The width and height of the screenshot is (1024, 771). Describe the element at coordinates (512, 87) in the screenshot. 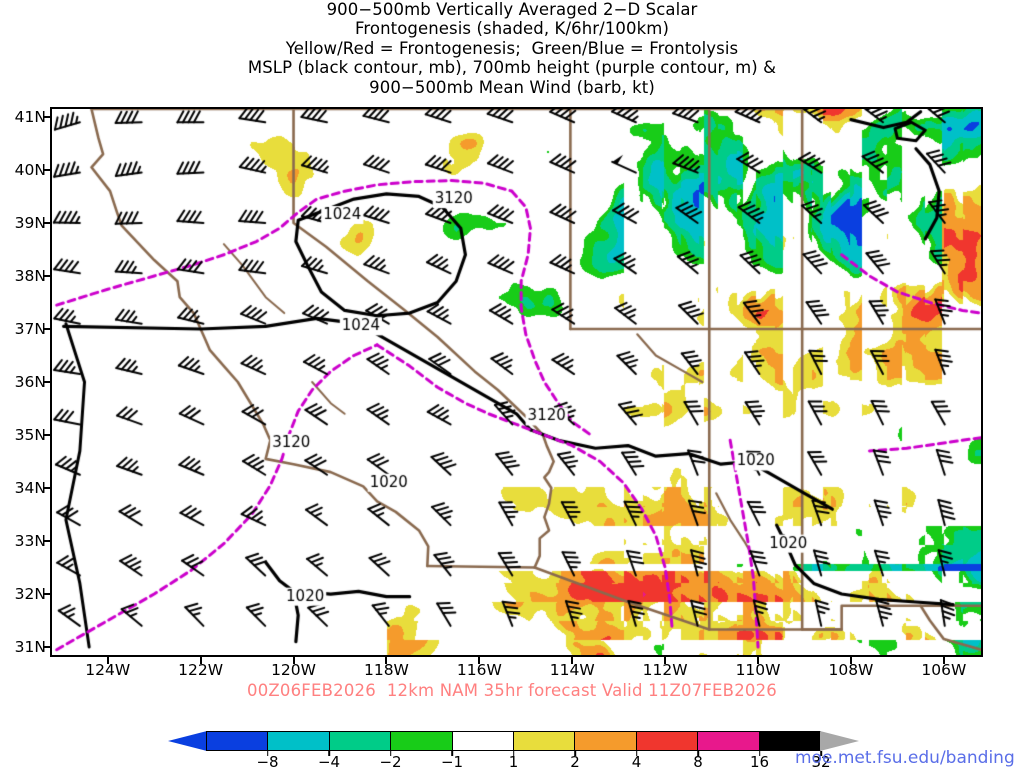

I see `title-line-5: 900−500mb Mean Wind (barb, kt)` at that location.